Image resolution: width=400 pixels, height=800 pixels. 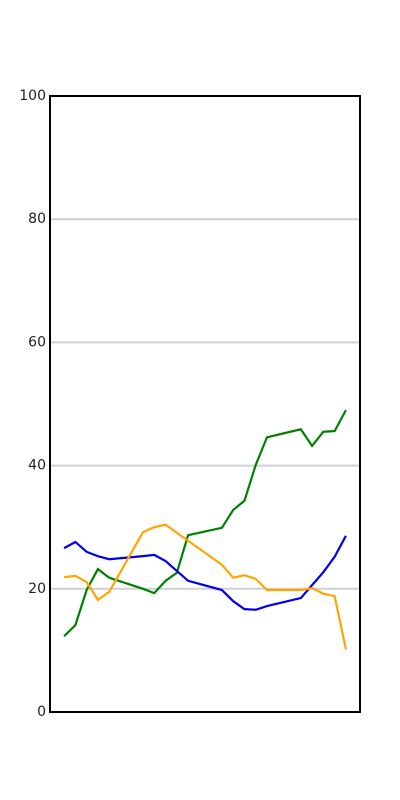 I want to click on y-tick-label: 100, so click(x=32, y=96).